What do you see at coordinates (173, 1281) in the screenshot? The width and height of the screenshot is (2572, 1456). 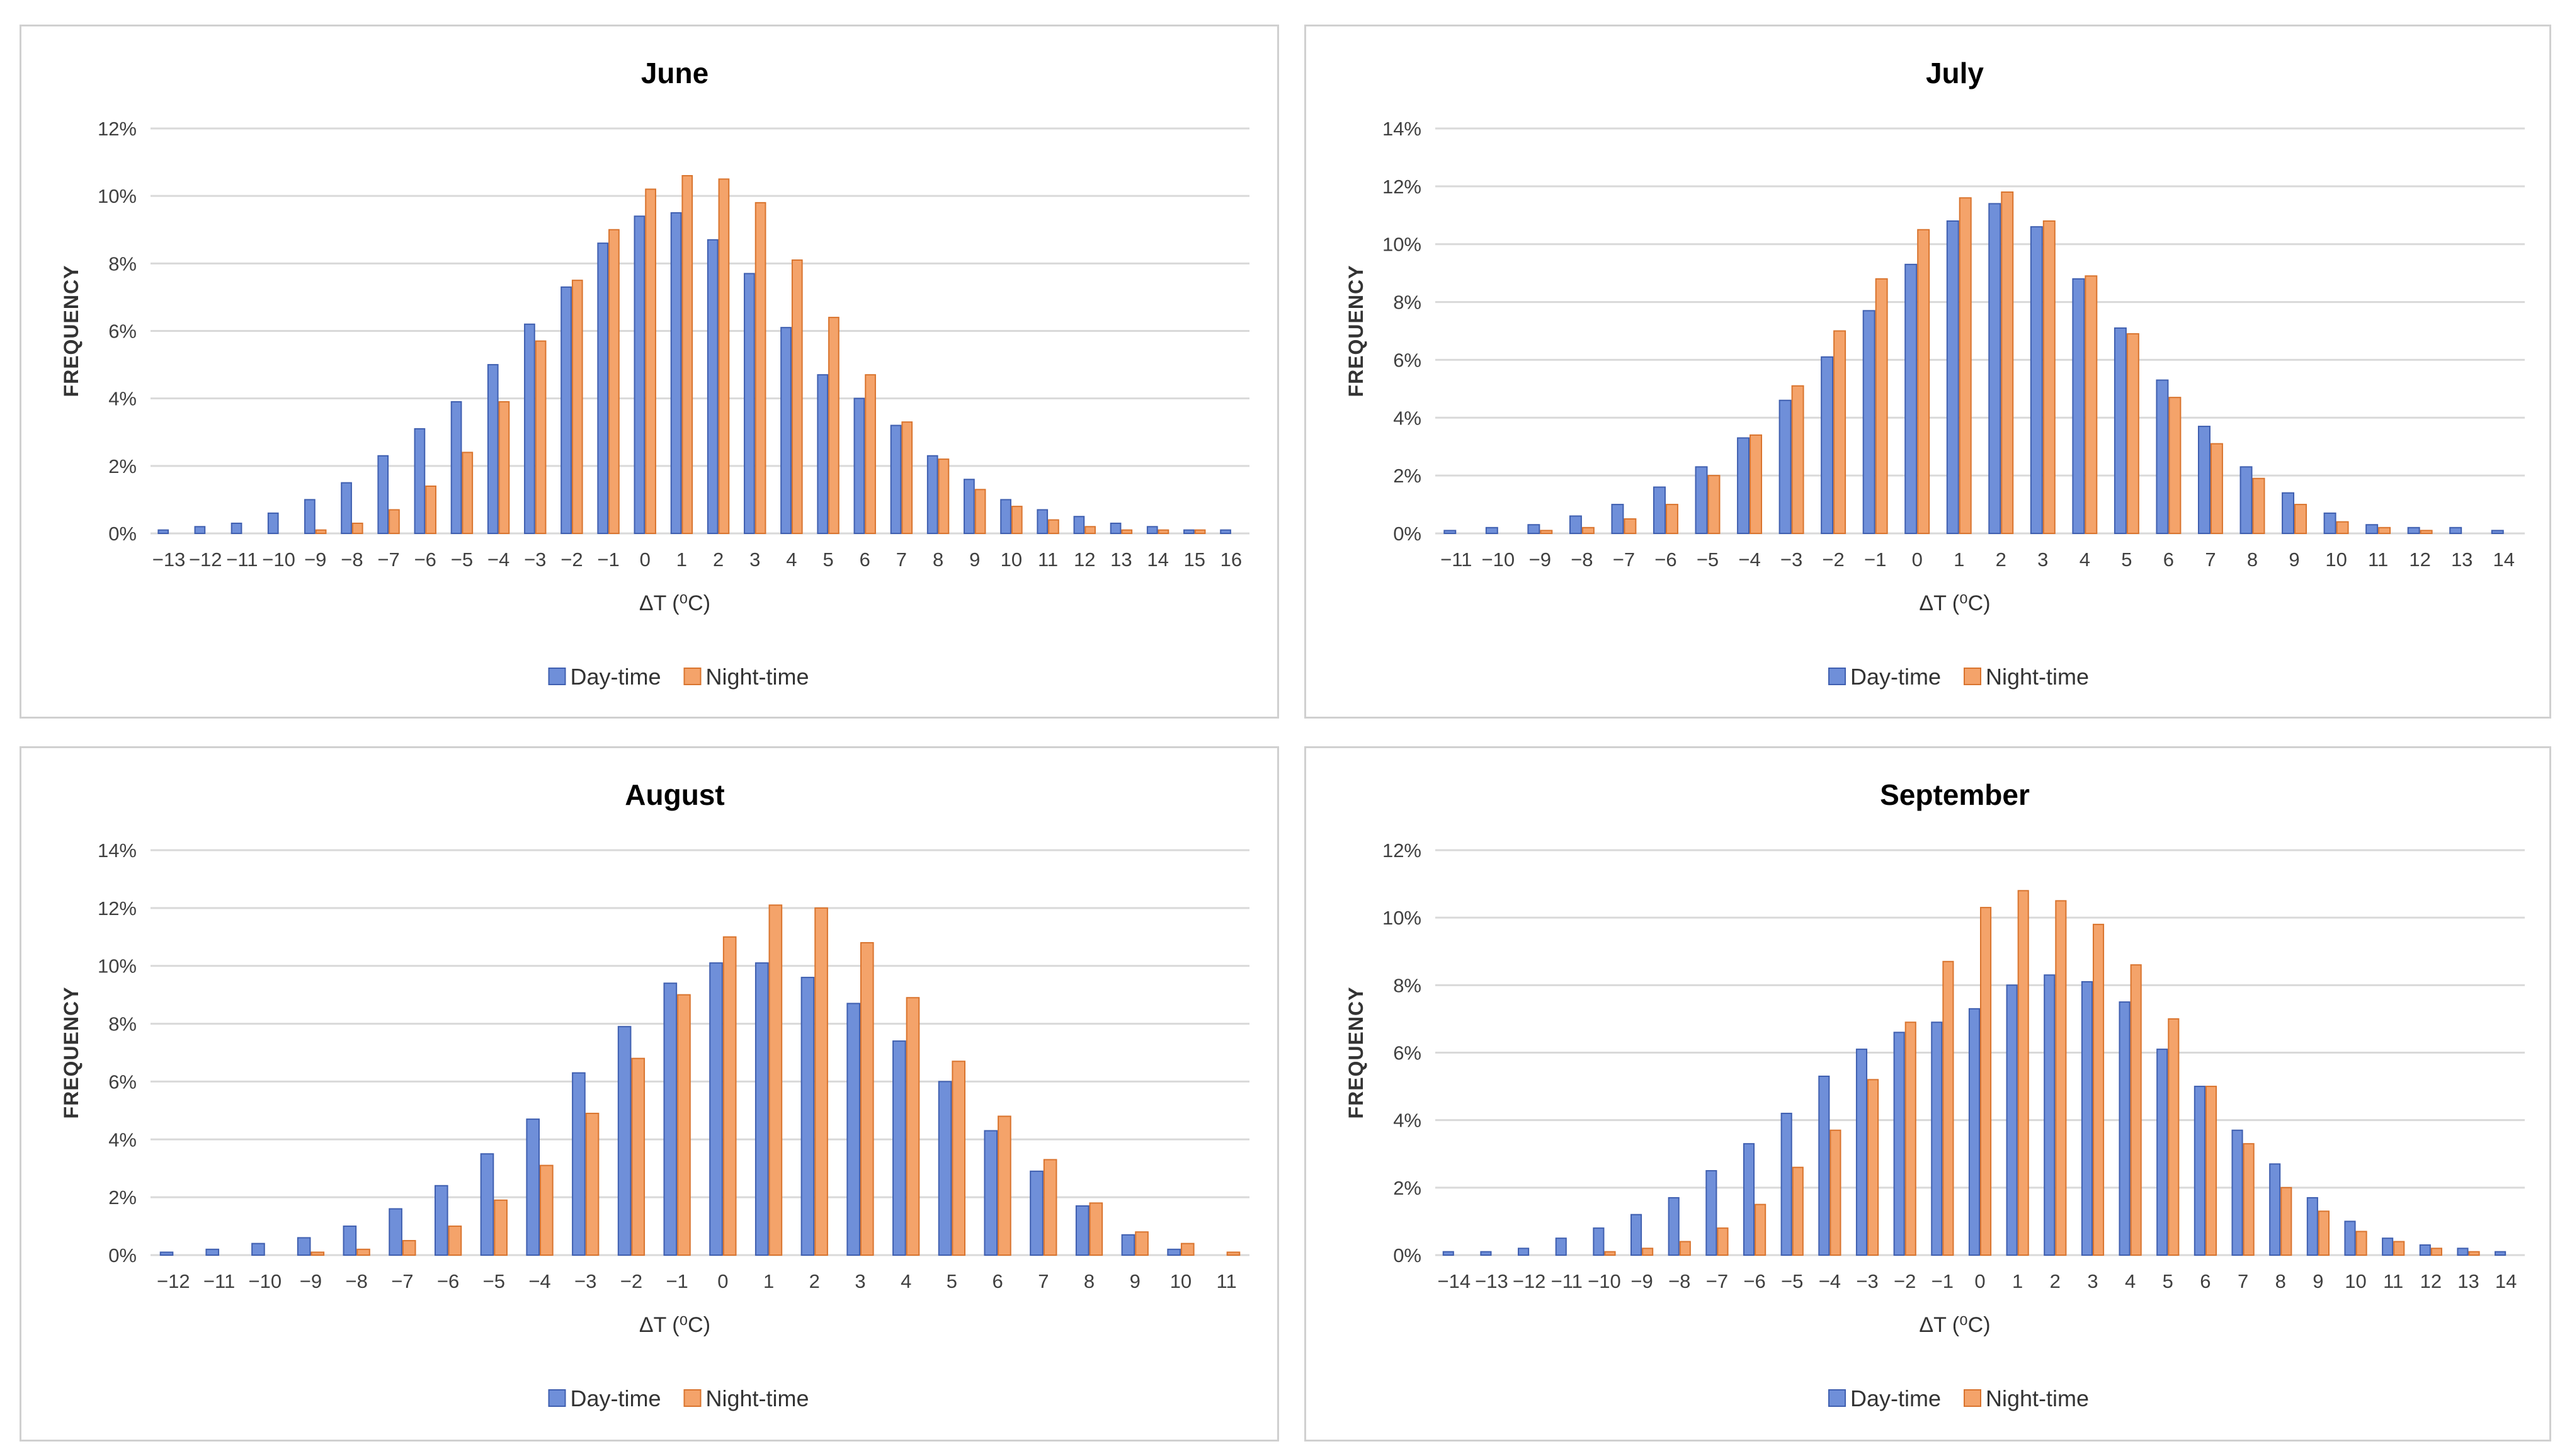 I see `x-tick-label: −12` at bounding box center [173, 1281].